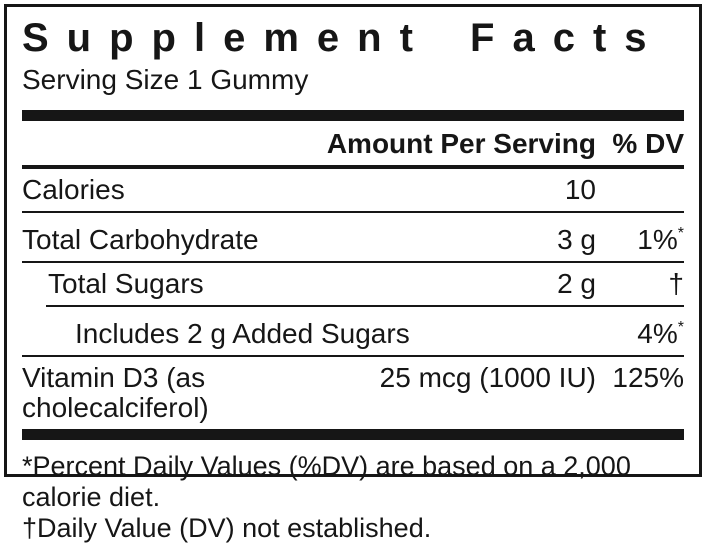 This screenshot has width=712, height=544. I want to click on divider-row-indented, so click(365, 306).